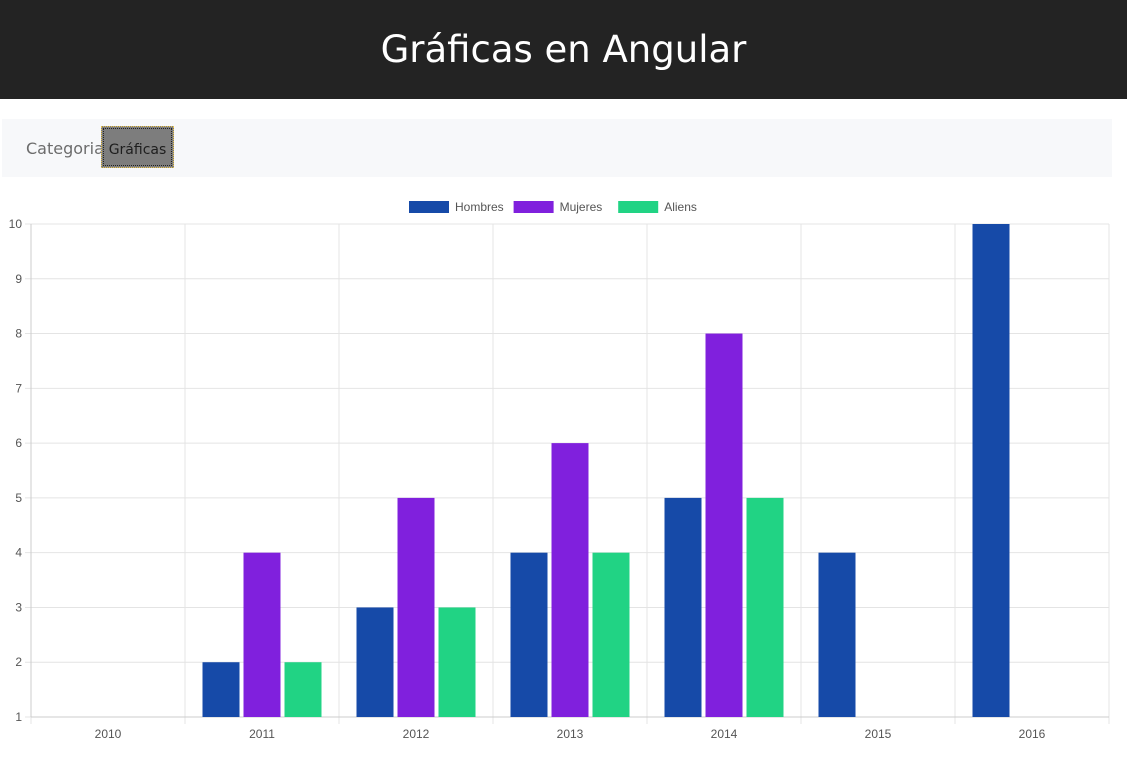 The height and width of the screenshot is (775, 1127). What do you see at coordinates (533, 207) in the screenshot?
I see `legend-swatch-mujeres` at bounding box center [533, 207].